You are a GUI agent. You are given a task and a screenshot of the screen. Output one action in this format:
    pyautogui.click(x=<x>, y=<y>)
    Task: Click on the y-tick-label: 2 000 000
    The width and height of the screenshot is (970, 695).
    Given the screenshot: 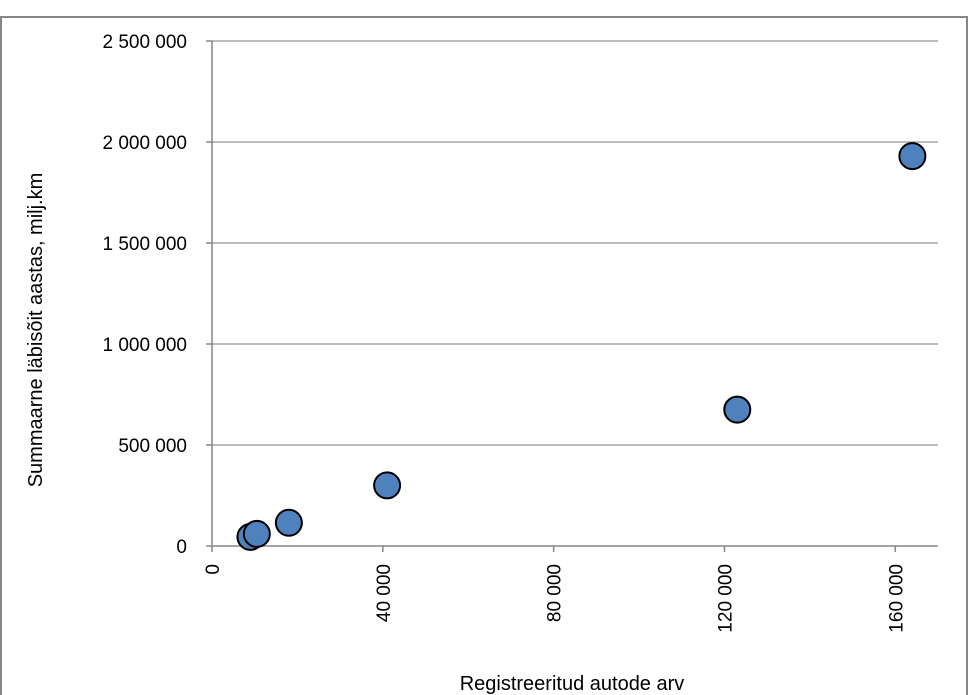 What is the action you would take?
    pyautogui.click(x=144, y=143)
    